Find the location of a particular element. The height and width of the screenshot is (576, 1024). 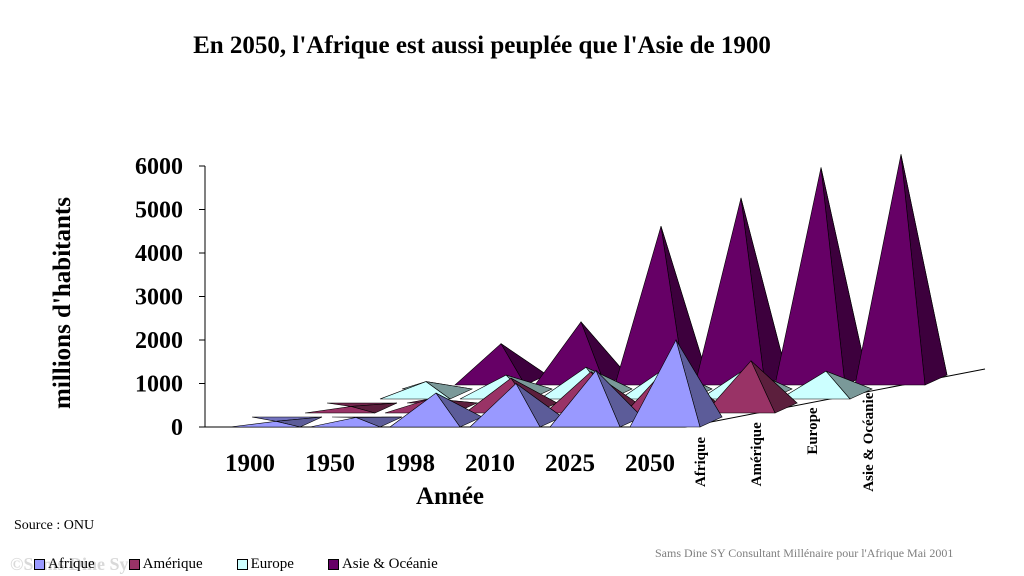

x-tick-label: 1998 is located at coordinates (410, 463).